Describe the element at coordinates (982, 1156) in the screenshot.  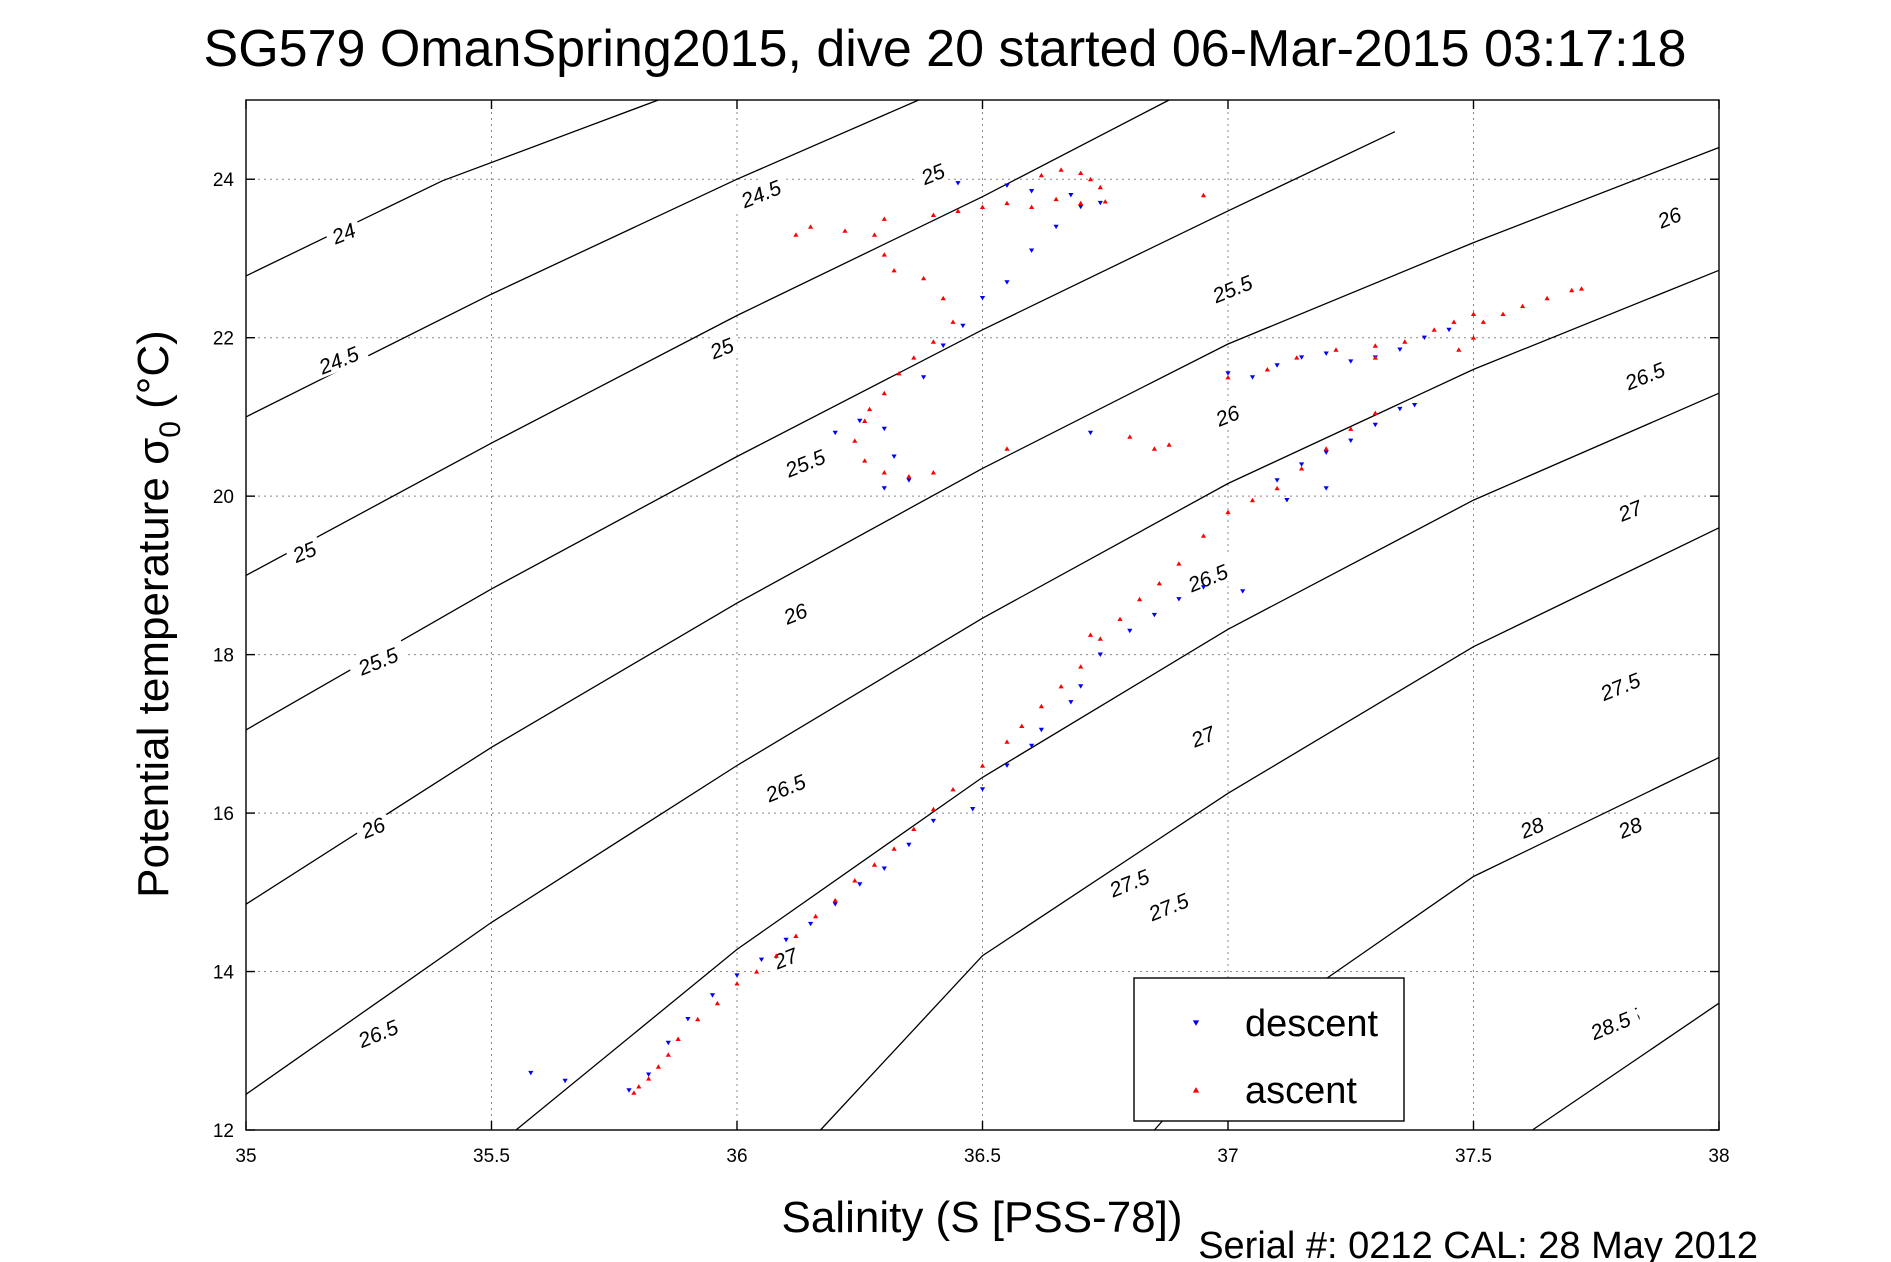
I see `x-tick-label: 36.5` at that location.